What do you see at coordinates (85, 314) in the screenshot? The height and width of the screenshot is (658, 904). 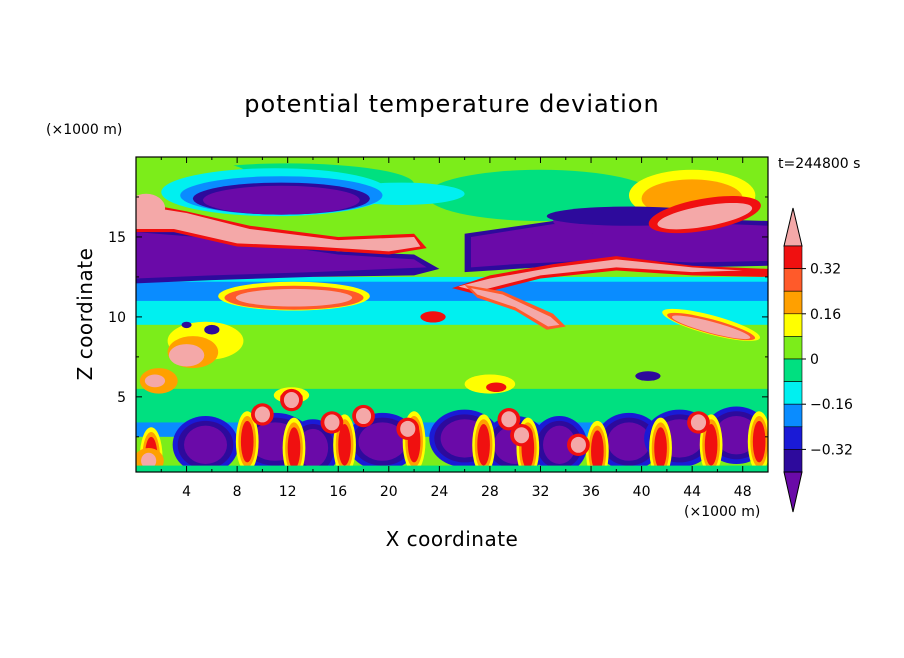 I see `y-axis-label: Z coordinate` at bounding box center [85, 314].